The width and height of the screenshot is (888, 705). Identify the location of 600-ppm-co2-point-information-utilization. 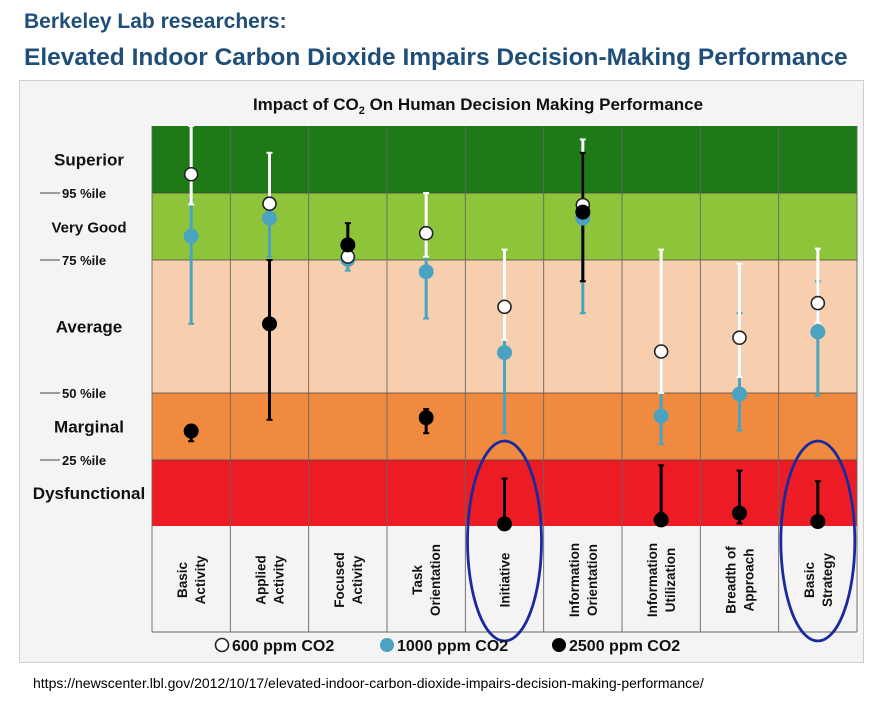
(661, 351).